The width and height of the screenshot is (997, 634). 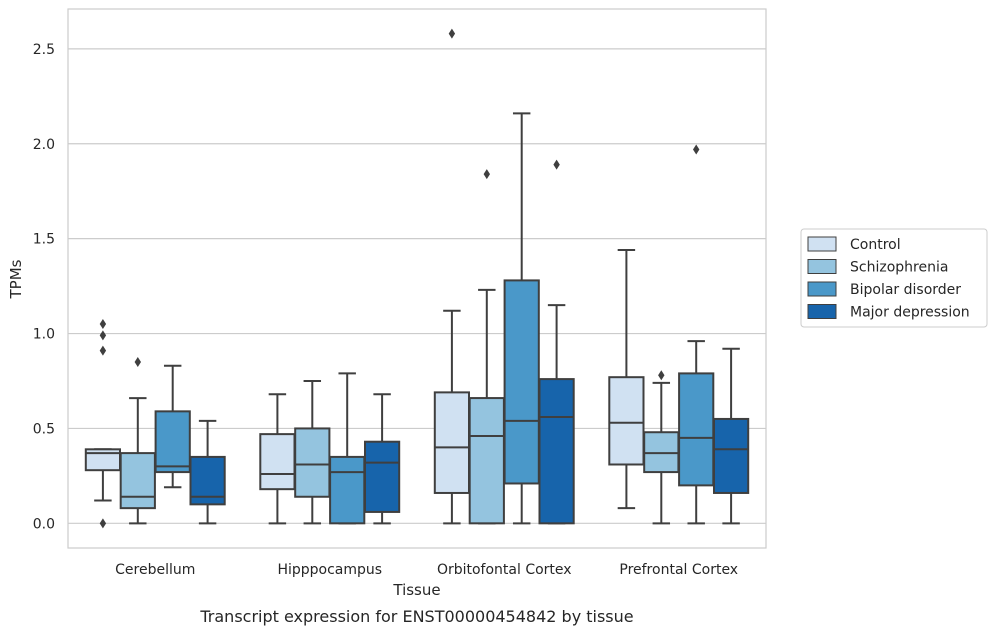 I want to click on legend-label: Bipolar disorder, so click(x=905, y=290).